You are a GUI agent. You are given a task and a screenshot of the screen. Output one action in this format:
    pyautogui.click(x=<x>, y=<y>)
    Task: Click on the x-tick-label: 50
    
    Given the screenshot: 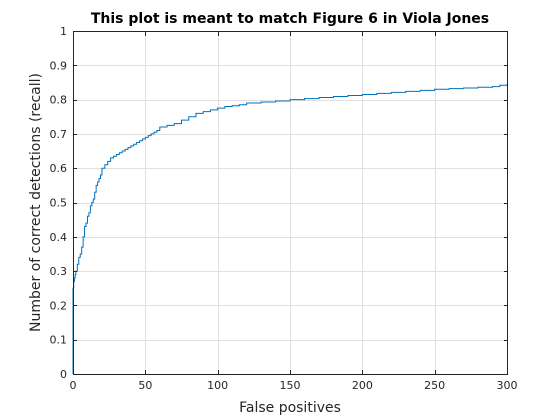 What is the action you would take?
    pyautogui.click(x=145, y=385)
    